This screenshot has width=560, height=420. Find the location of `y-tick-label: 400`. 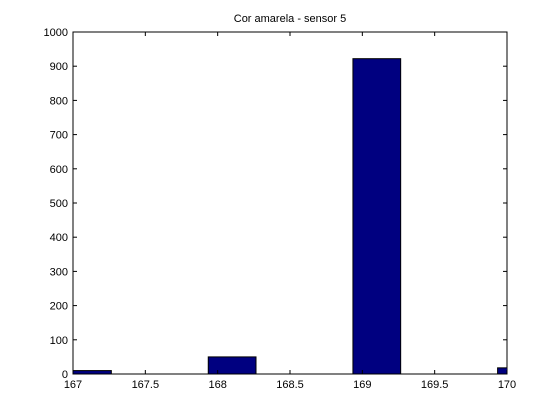

y-tick-label: 400 is located at coordinates (59, 238).